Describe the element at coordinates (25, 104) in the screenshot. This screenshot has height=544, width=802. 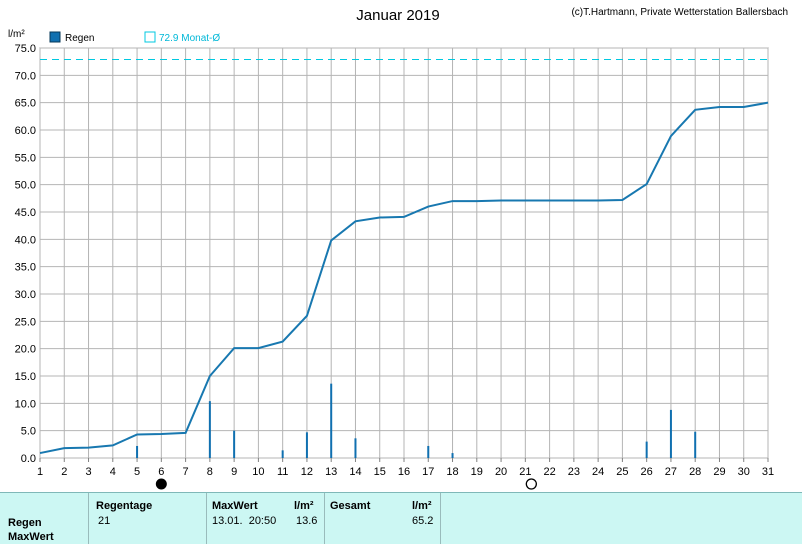
I see `y-tick-label: 65.0` at that location.